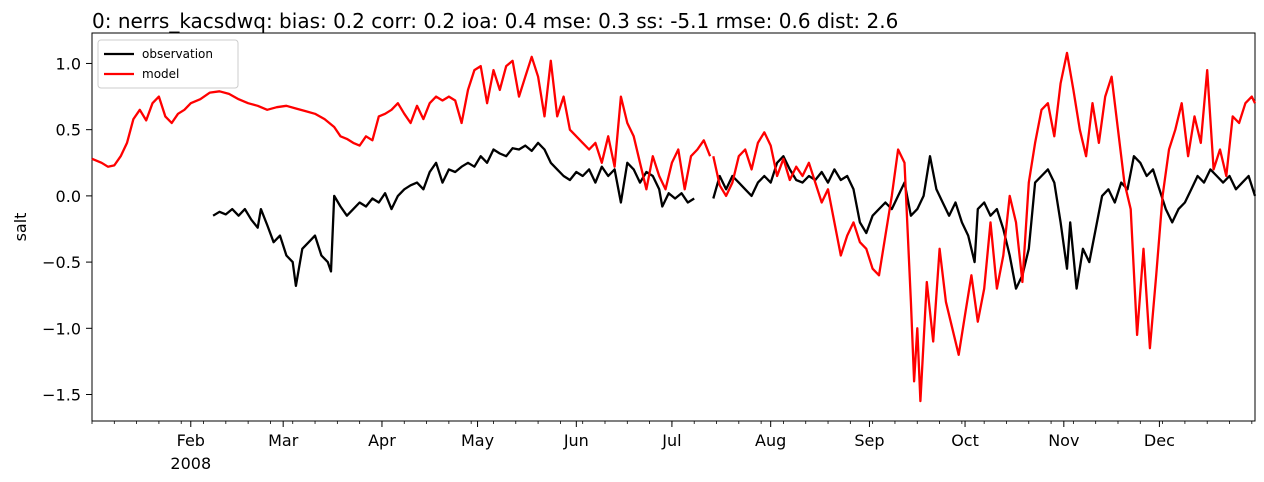 Image resolution: width=1264 pixels, height=482 pixels. I want to click on y-tick-label: −0.5, so click(61, 262).